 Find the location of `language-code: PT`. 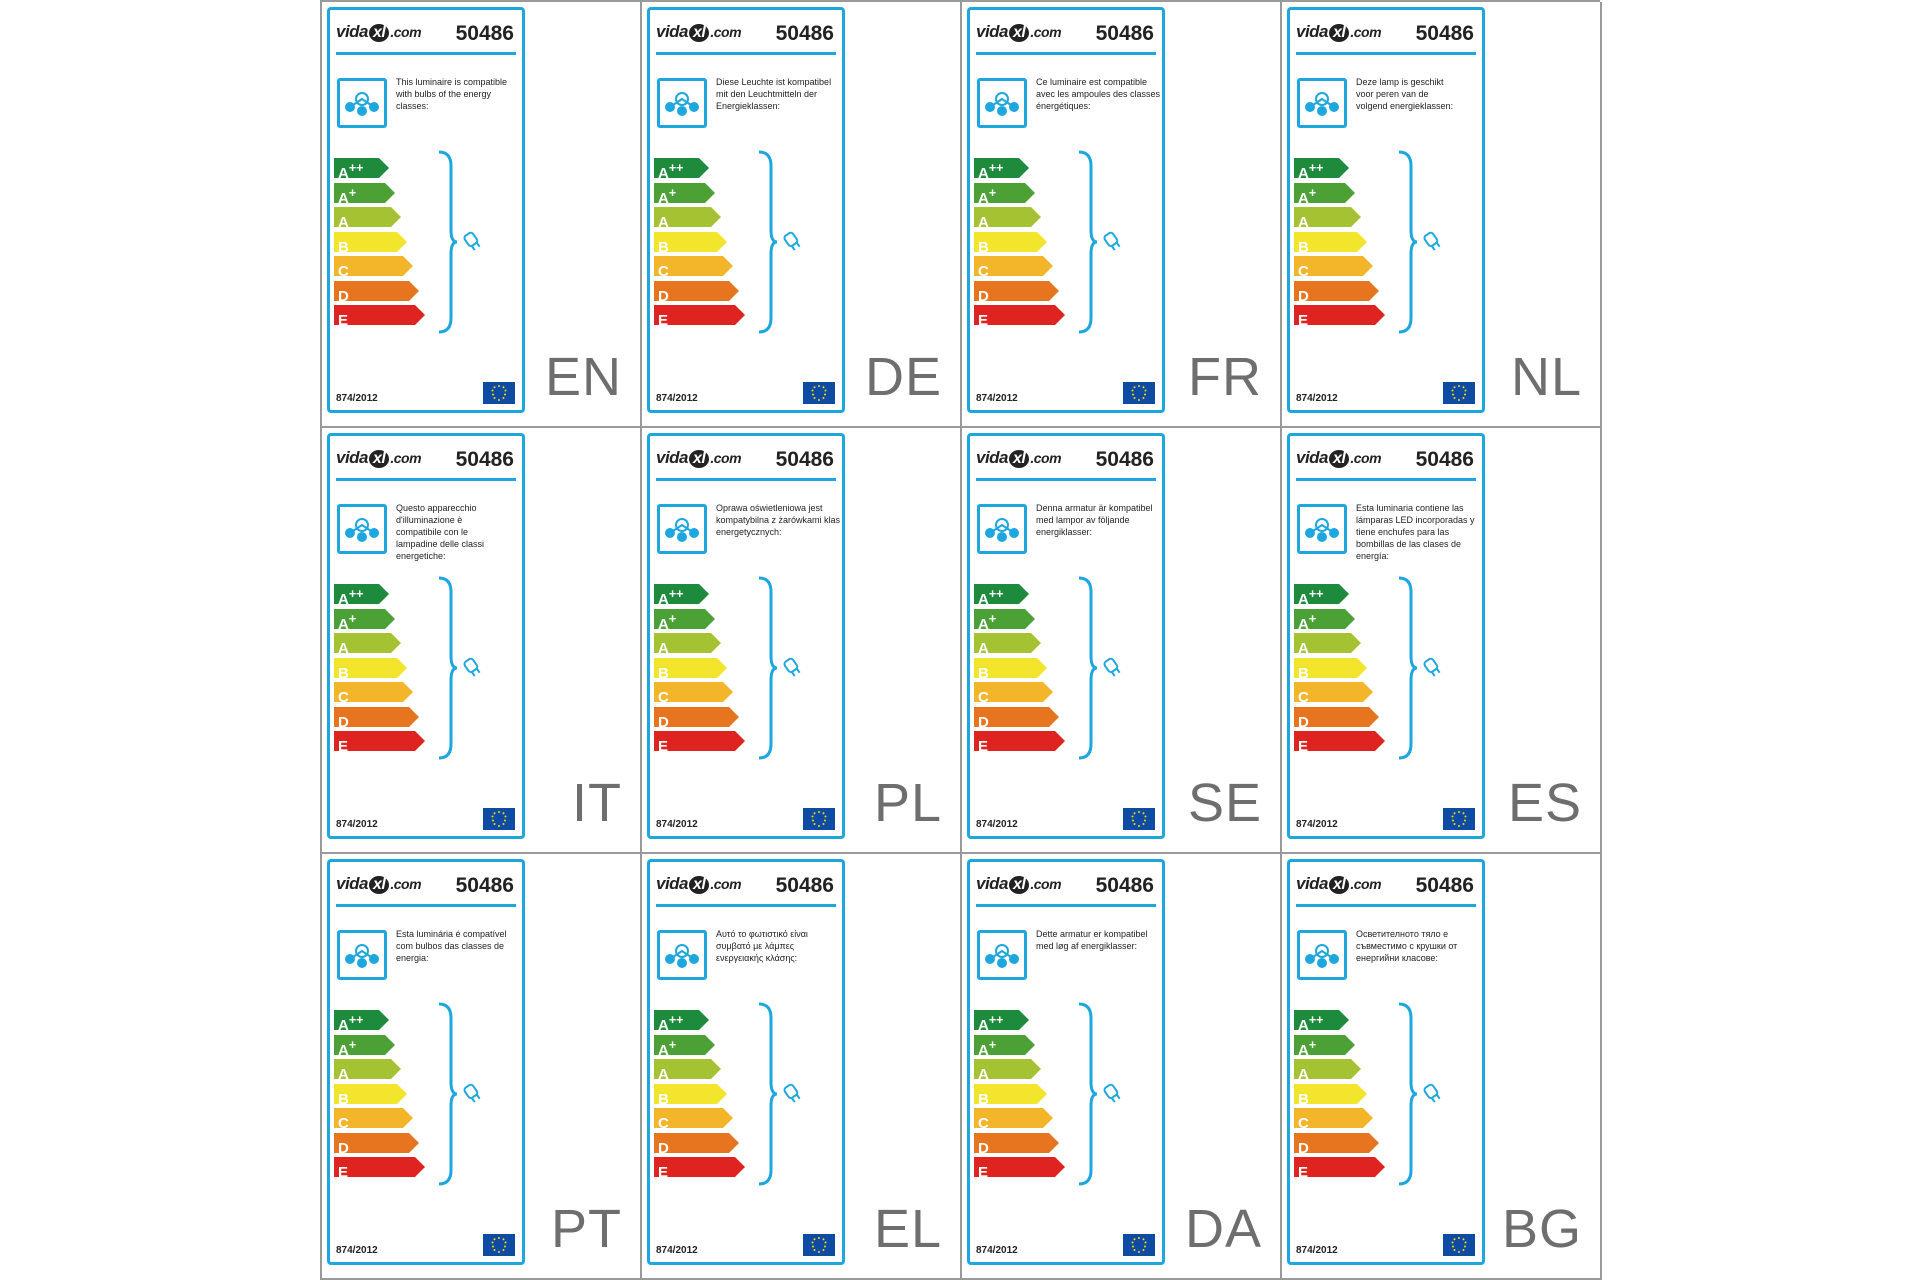

language-code: PT is located at coordinates (586, 1229).